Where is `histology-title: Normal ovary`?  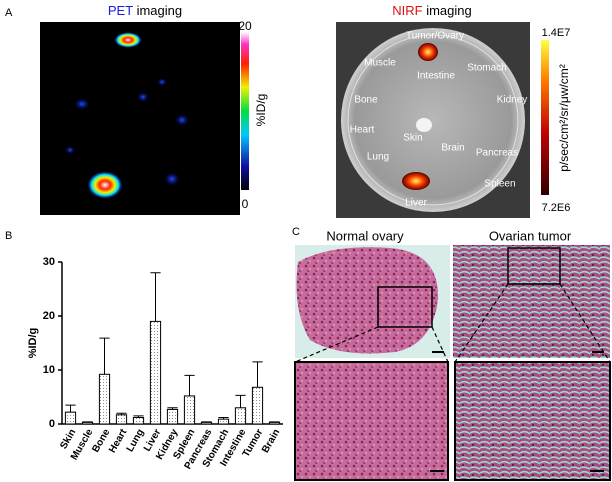
histology-title: Normal ovary is located at coordinates (365, 235).